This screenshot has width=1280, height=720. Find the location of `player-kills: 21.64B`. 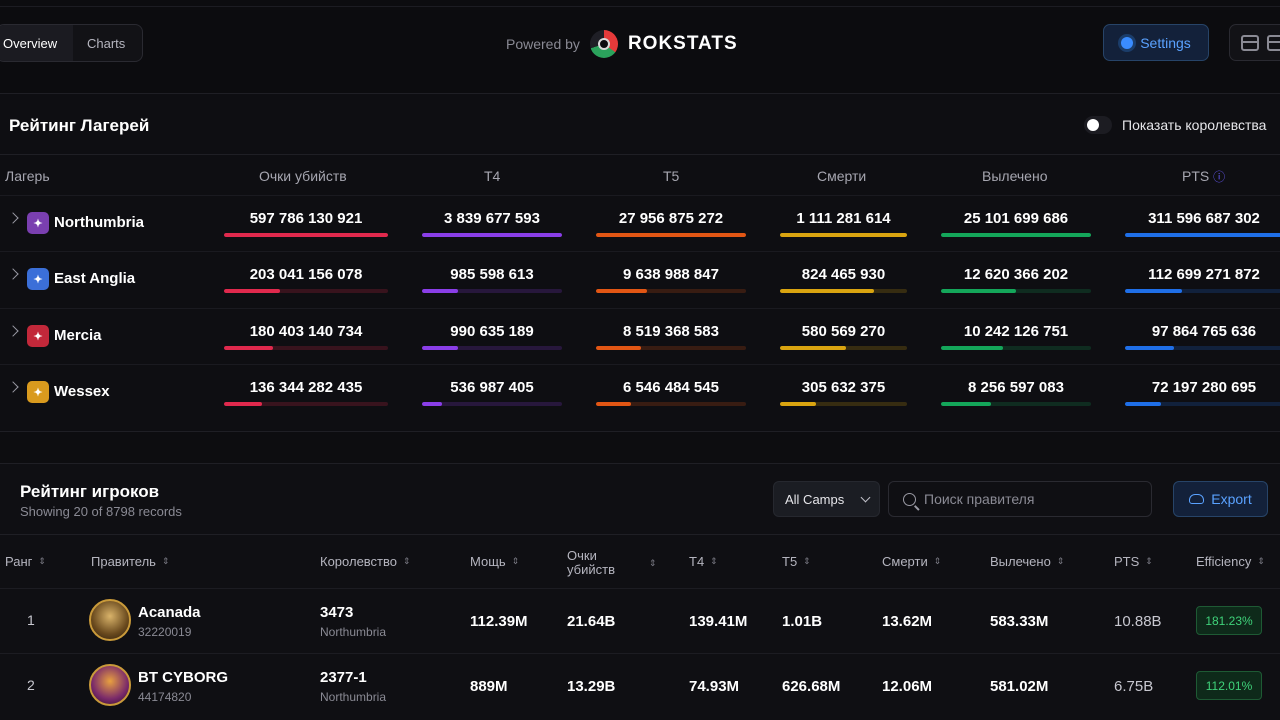

player-kills: 21.64B is located at coordinates (591, 621).